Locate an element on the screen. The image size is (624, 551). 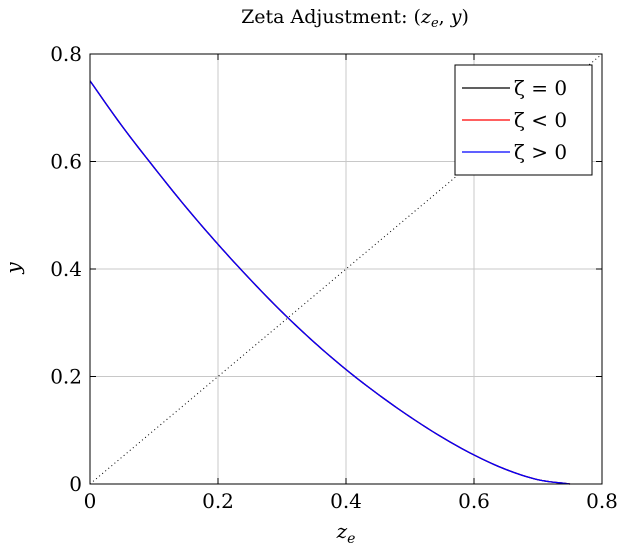
x-tick-label: 0.6 is located at coordinates (474, 501).